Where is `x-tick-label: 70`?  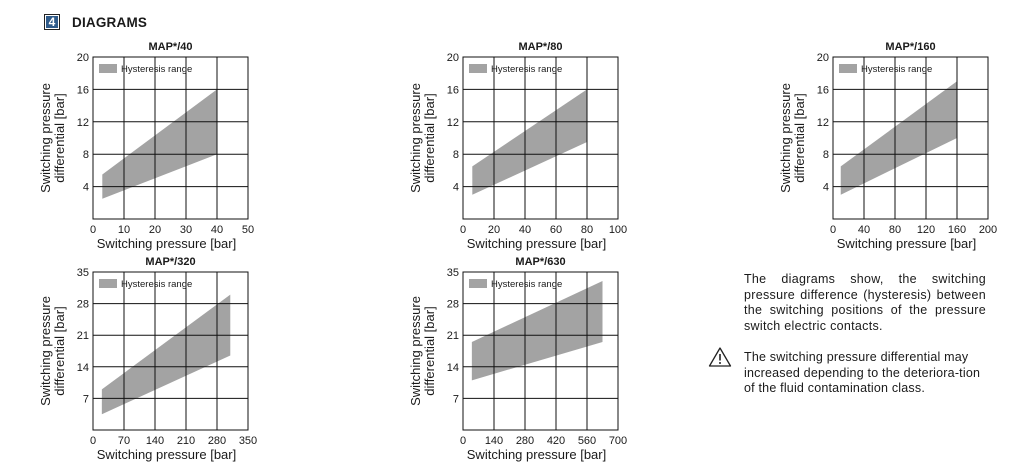
x-tick-label: 70 is located at coordinates (124, 441).